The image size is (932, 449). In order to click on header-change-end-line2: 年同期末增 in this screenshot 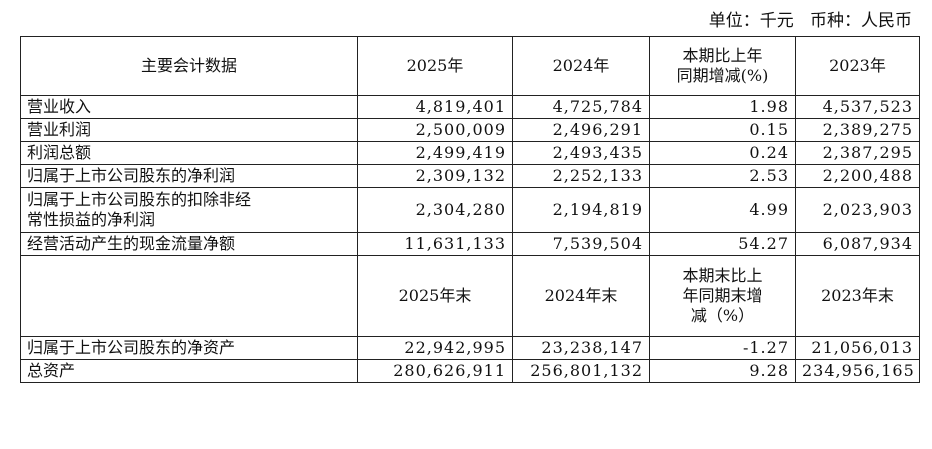, I will do `click(722, 295)`.